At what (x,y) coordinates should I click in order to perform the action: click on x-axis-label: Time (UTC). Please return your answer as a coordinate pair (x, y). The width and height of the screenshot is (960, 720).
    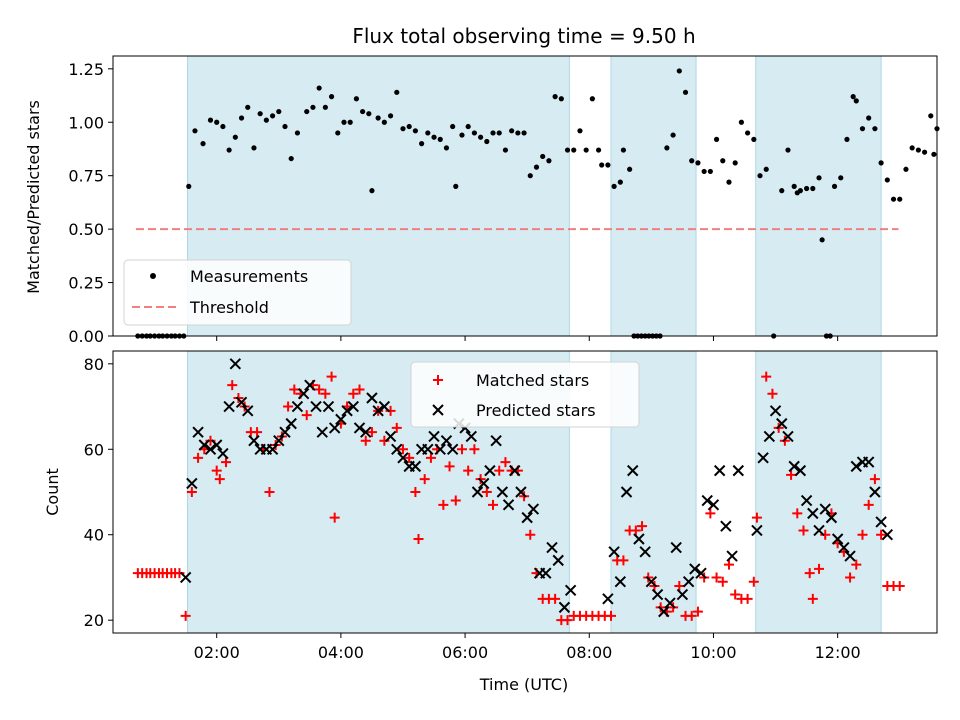
    Looking at the image, I should click on (523, 684).